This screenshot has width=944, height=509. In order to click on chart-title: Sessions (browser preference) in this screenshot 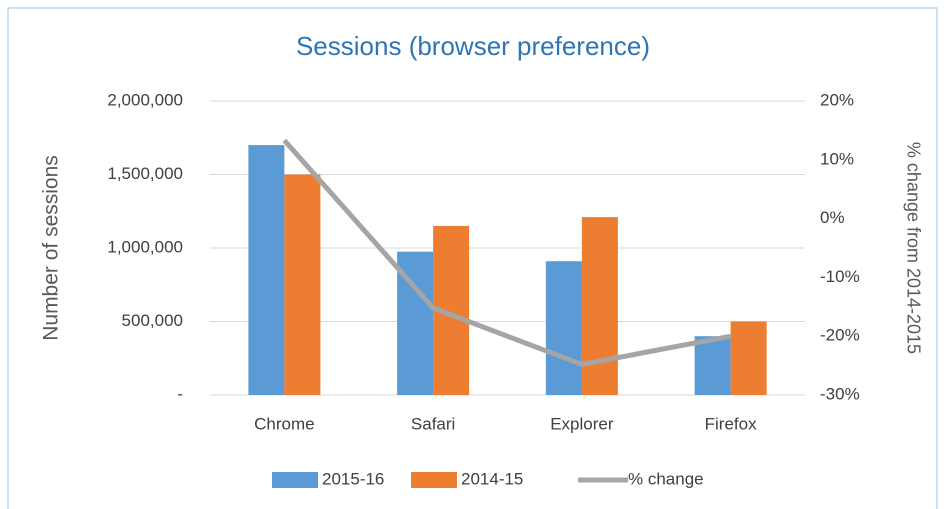, I will do `click(473, 46)`.